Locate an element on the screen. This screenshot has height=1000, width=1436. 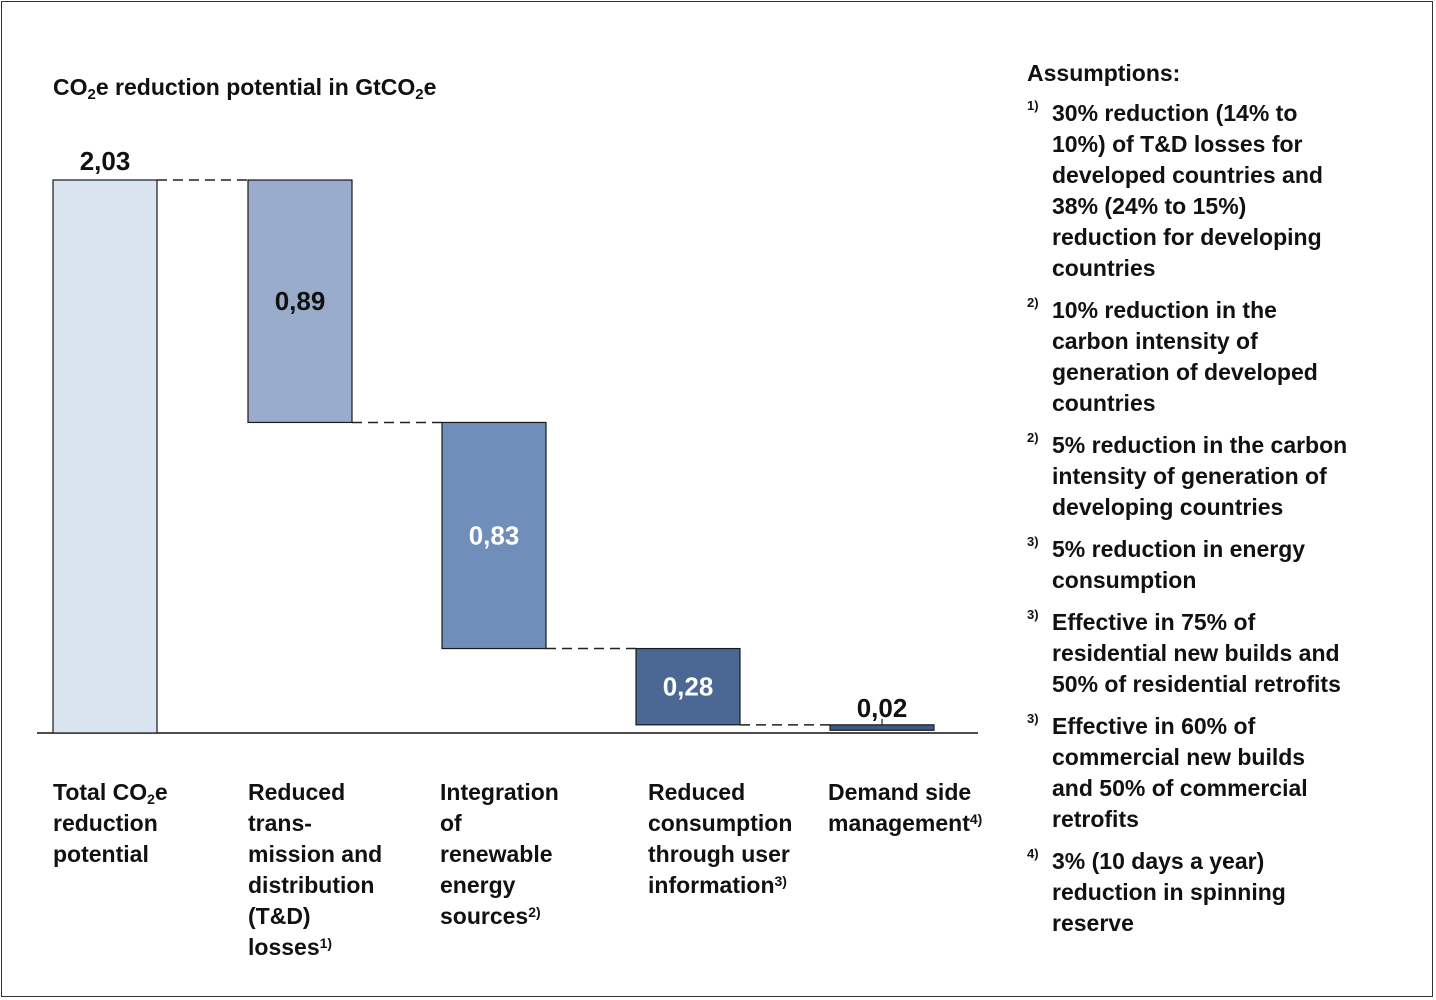
value-label-5: 0,02 is located at coordinates (882, 708).